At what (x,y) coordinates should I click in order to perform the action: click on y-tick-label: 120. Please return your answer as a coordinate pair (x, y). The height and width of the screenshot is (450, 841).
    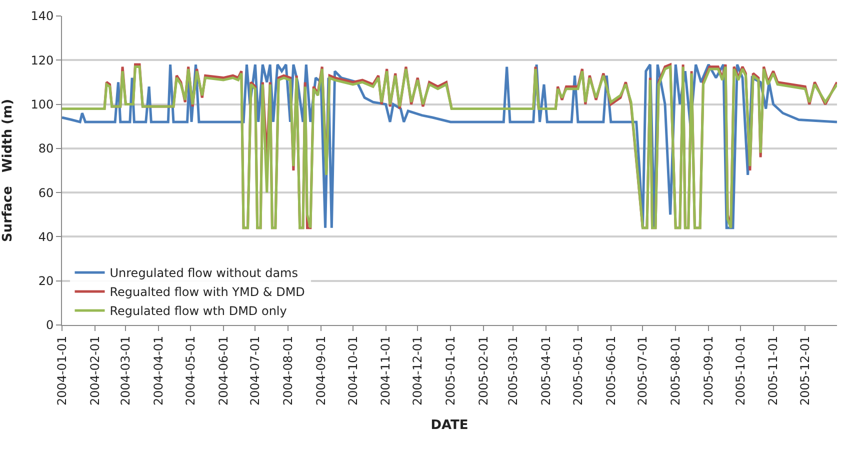
    Looking at the image, I should click on (42, 60).